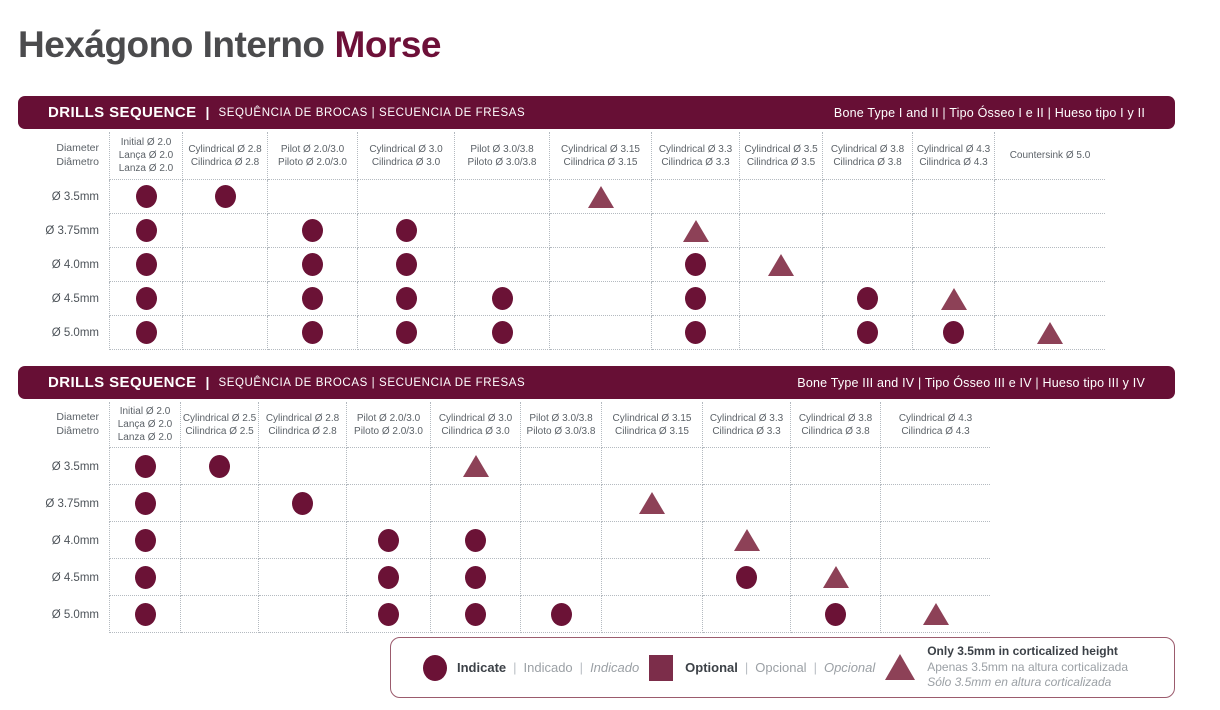 The width and height of the screenshot is (1220, 710). I want to click on legend-indicate: Indicate | Indicado | Indicado, so click(531, 667).